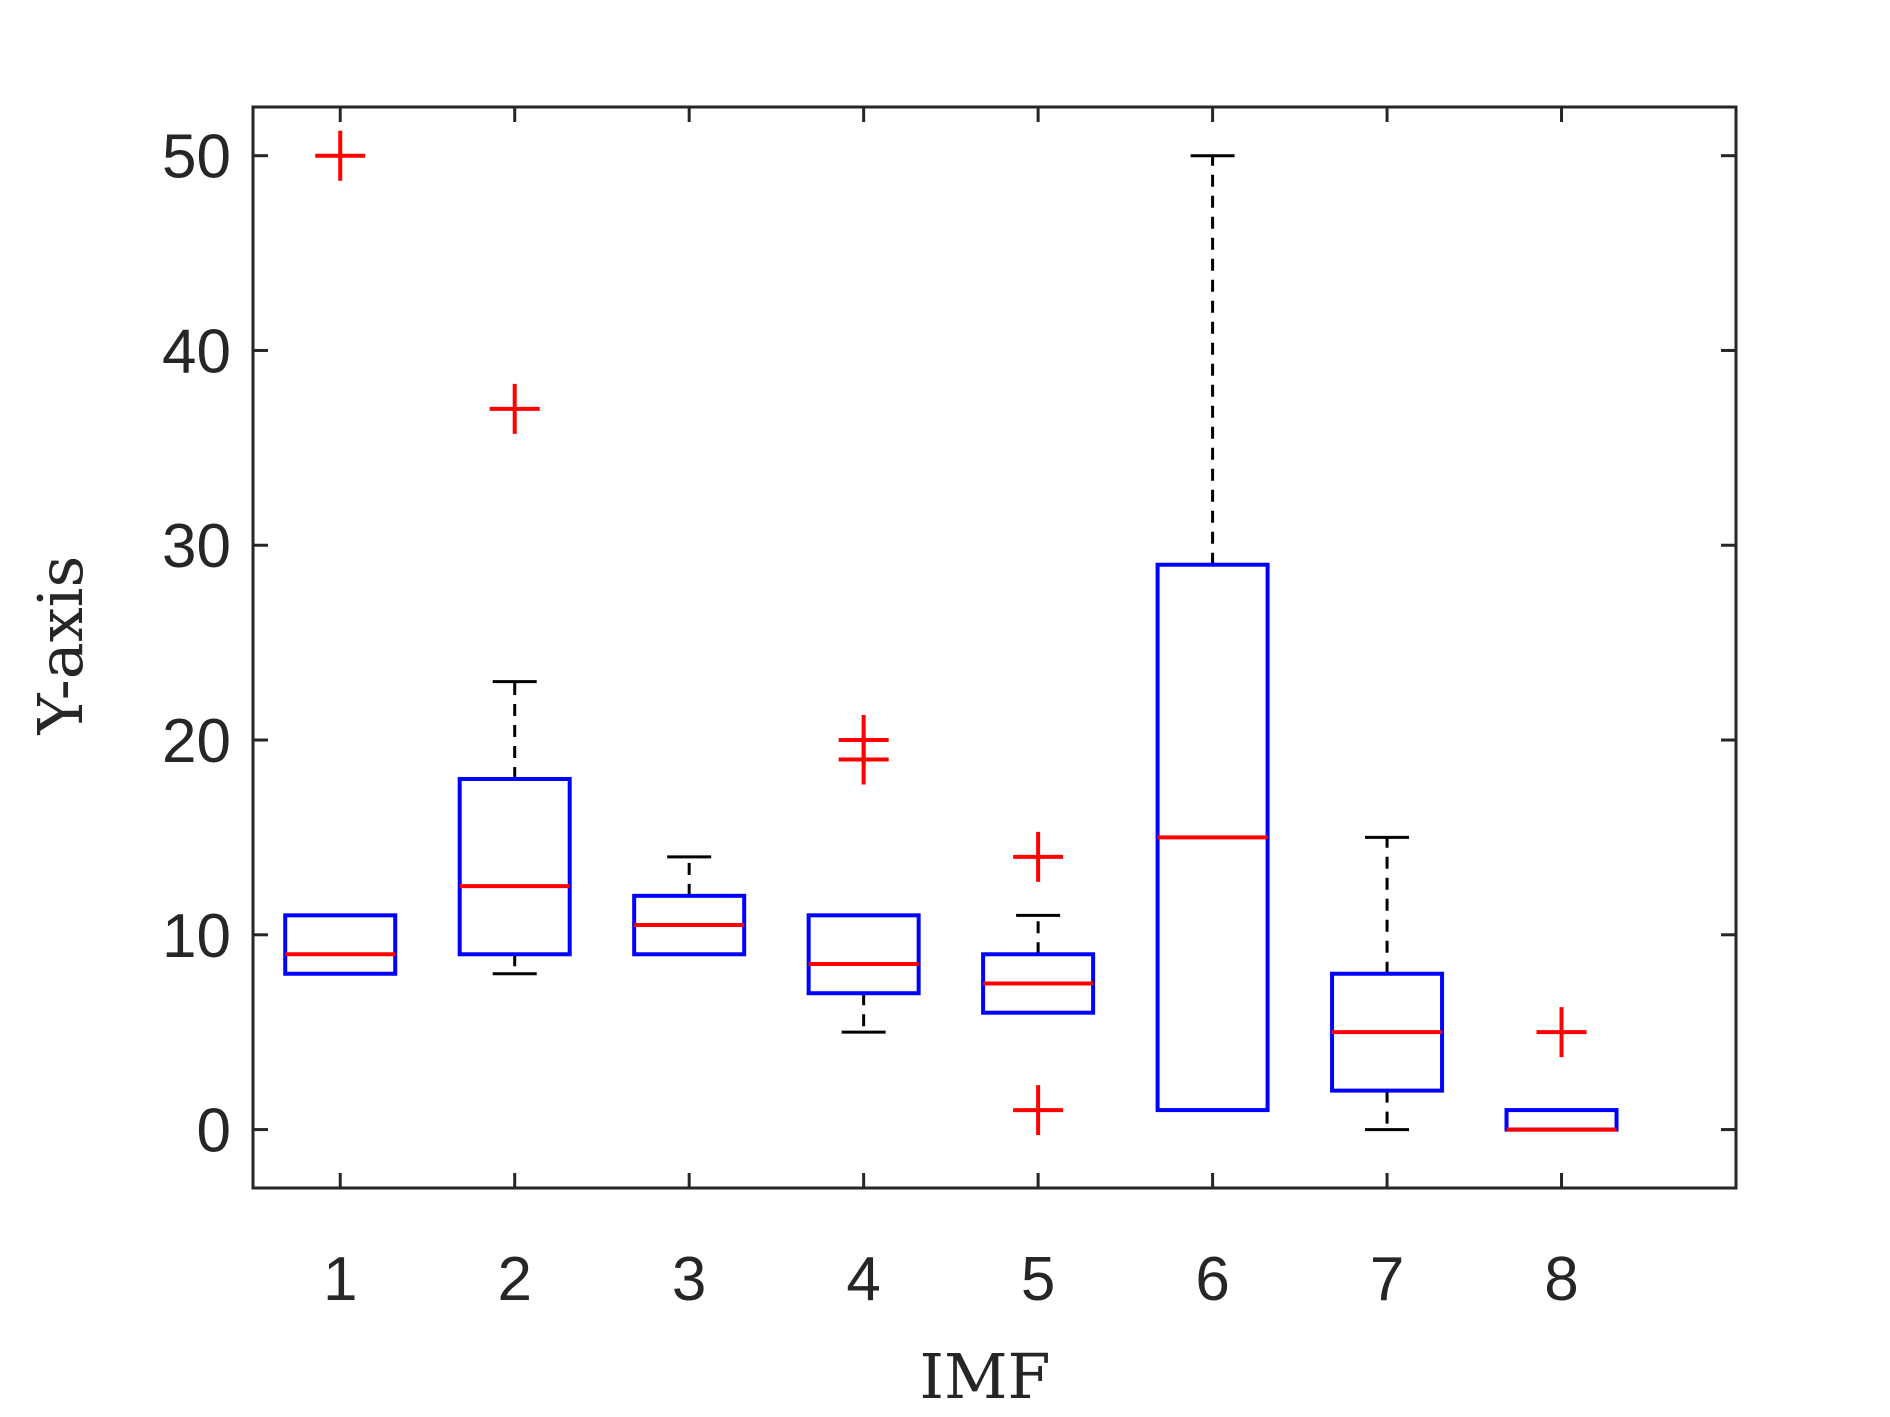  What do you see at coordinates (340, 1279) in the screenshot?
I see `x-tick-label: 1` at bounding box center [340, 1279].